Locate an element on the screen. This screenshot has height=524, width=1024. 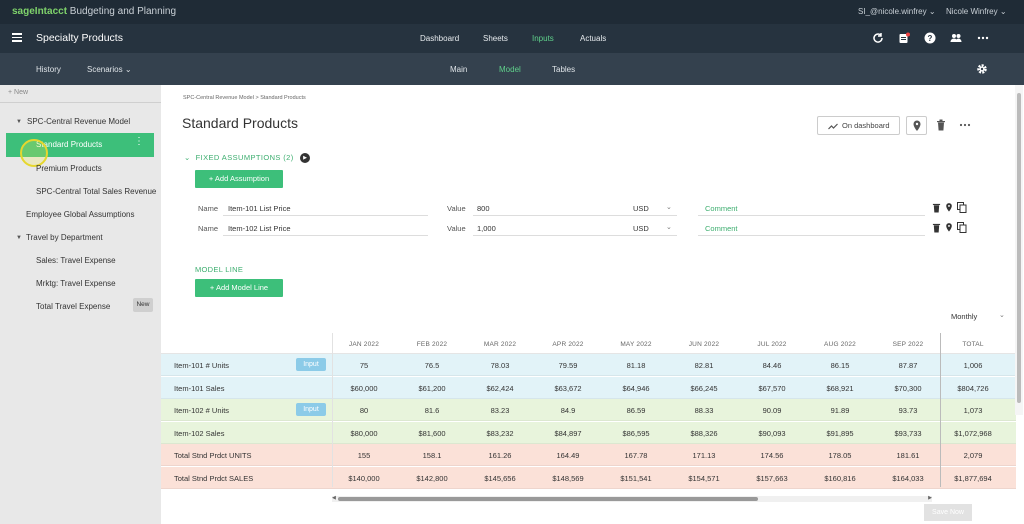
settings-gear-icon is located at coordinates (982, 69).